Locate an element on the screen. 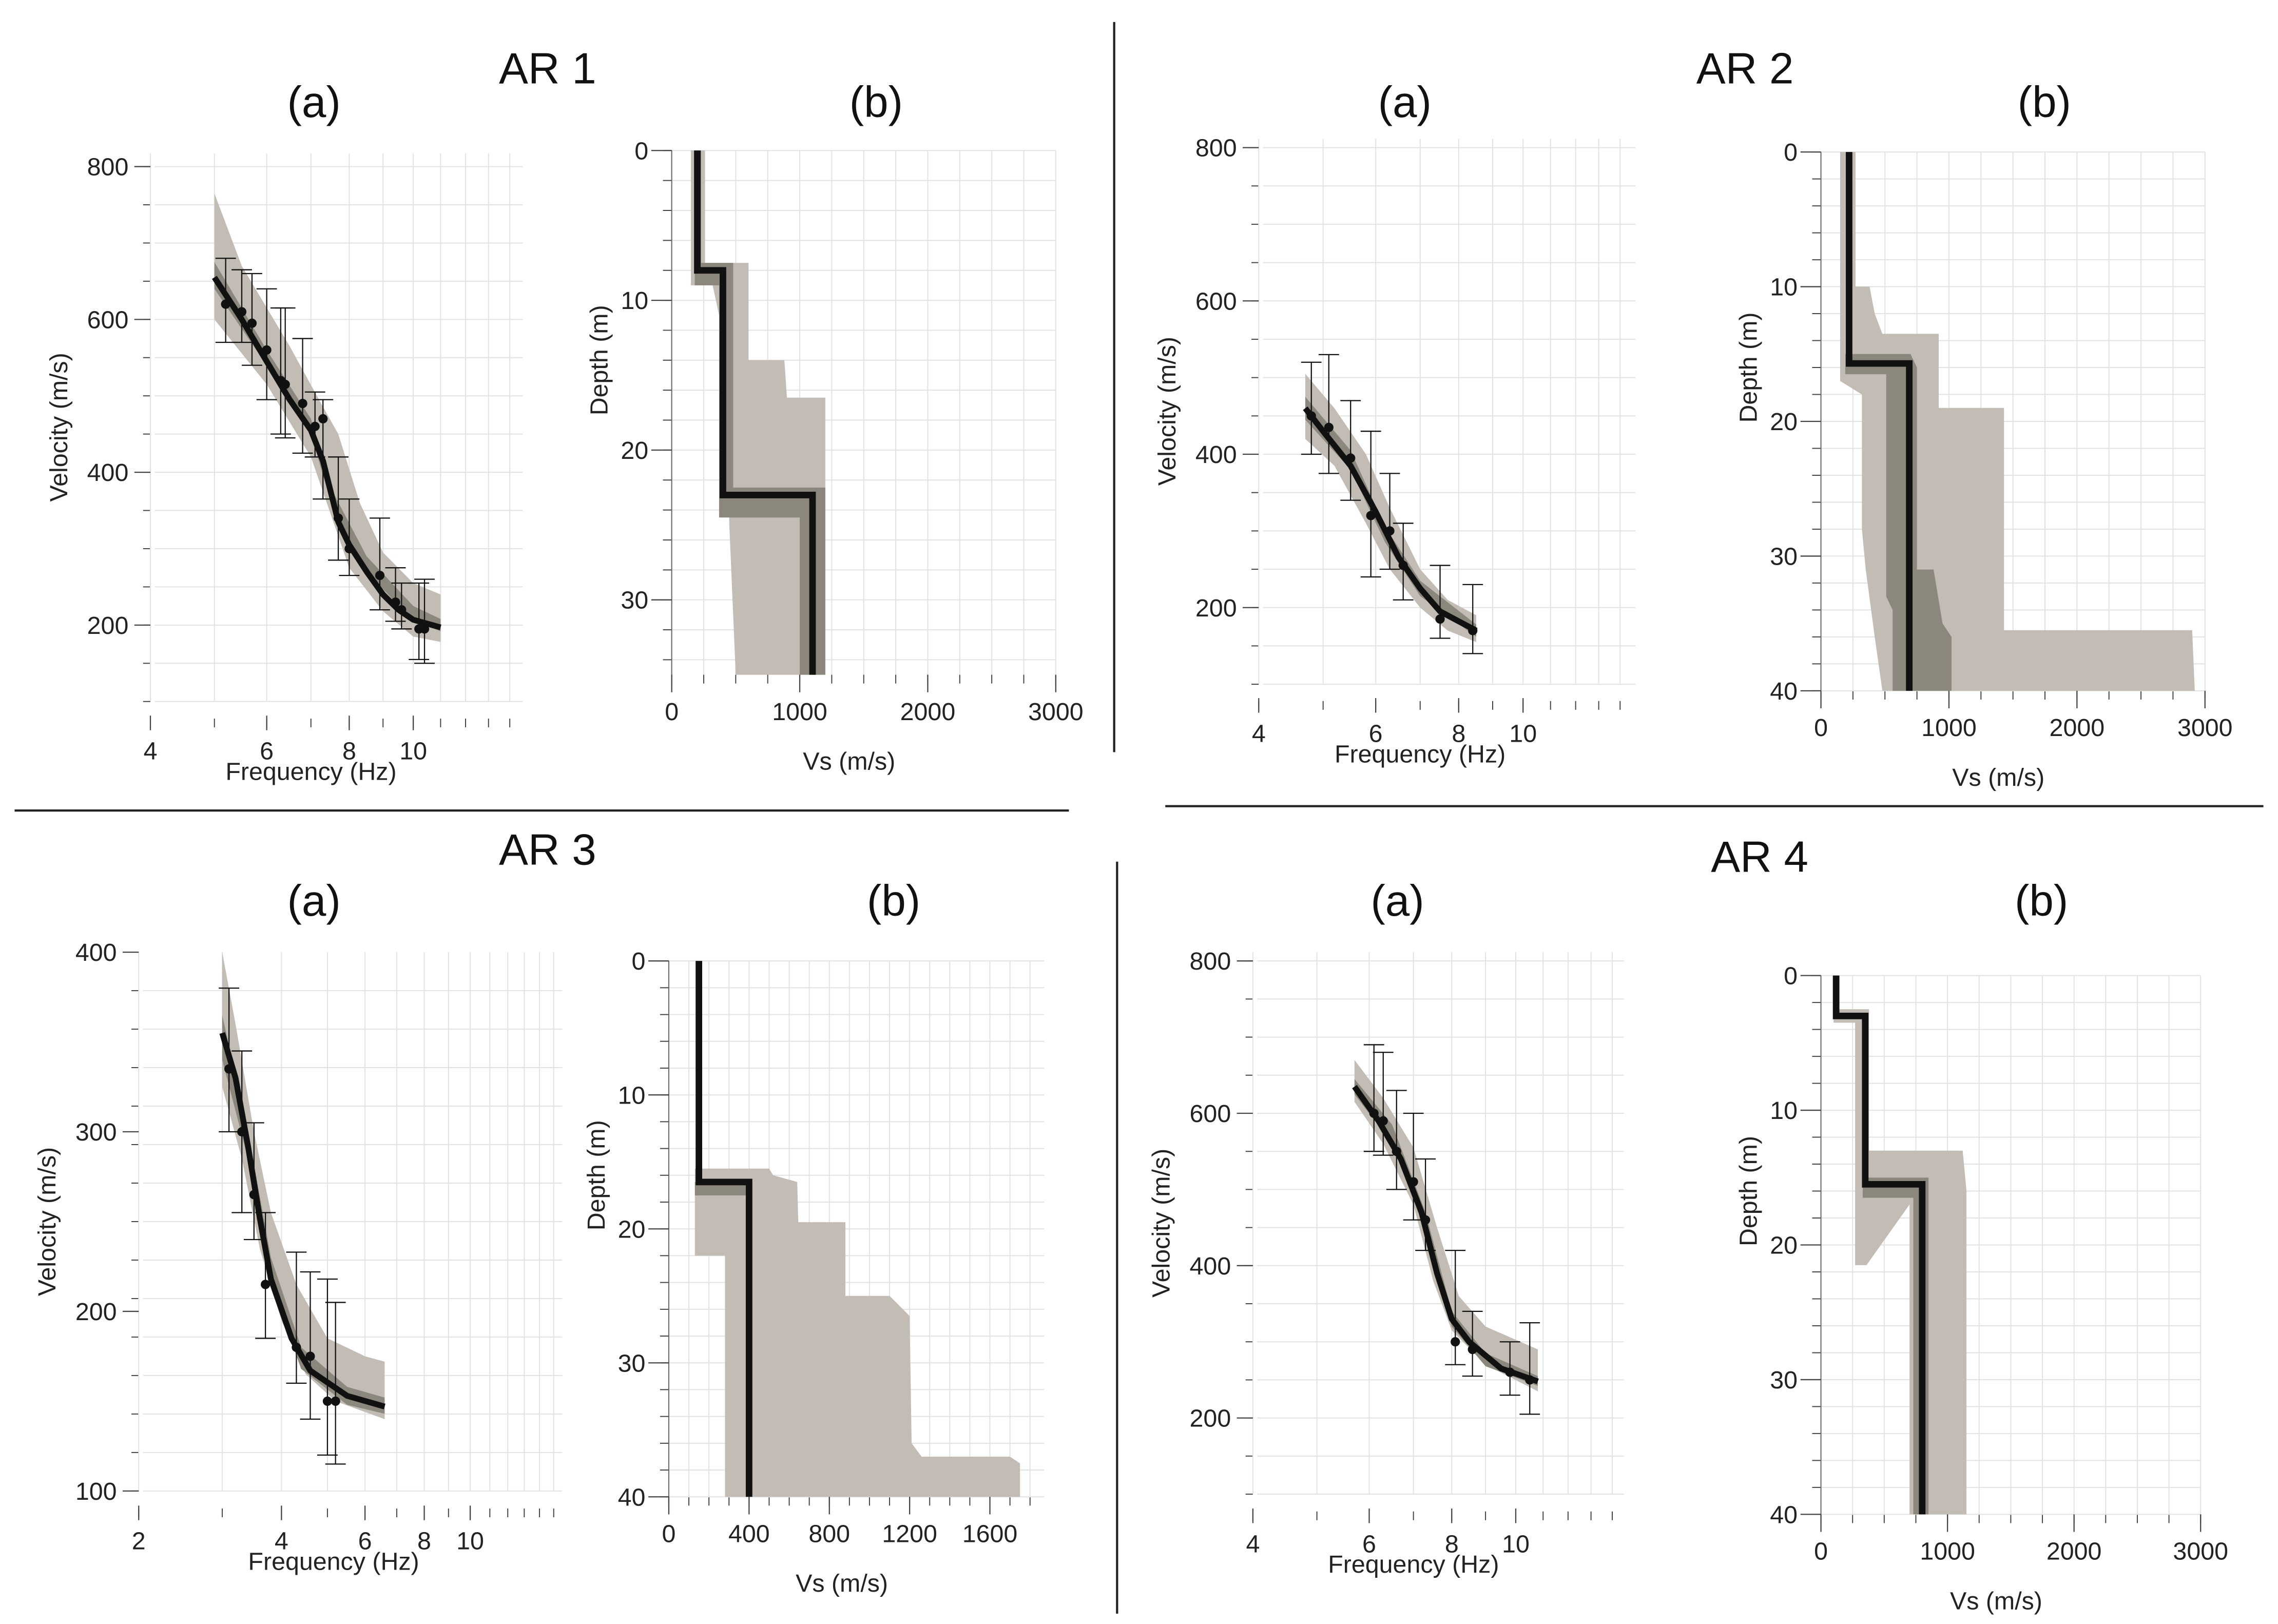 The image size is (2278, 1624). ar1-profile-panel: 0 10 20 30 0 1000 2000 3000 Vs (m/s) Depth (m) (b) is located at coordinates (834, 427).